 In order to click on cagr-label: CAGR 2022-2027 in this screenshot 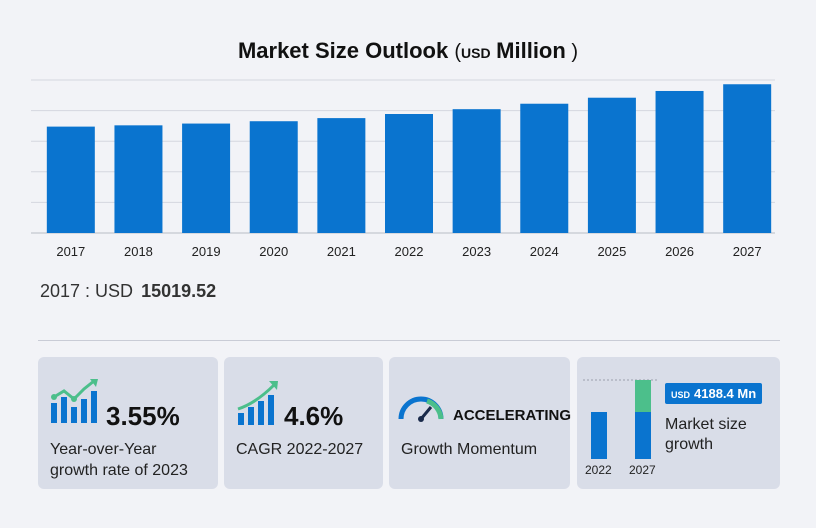, I will do `click(300, 449)`.